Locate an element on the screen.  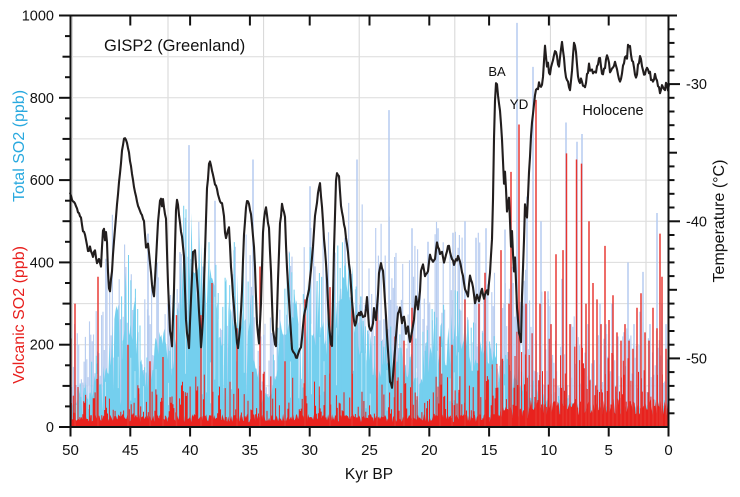
svg-text: 30 is located at coordinates (309, 450).